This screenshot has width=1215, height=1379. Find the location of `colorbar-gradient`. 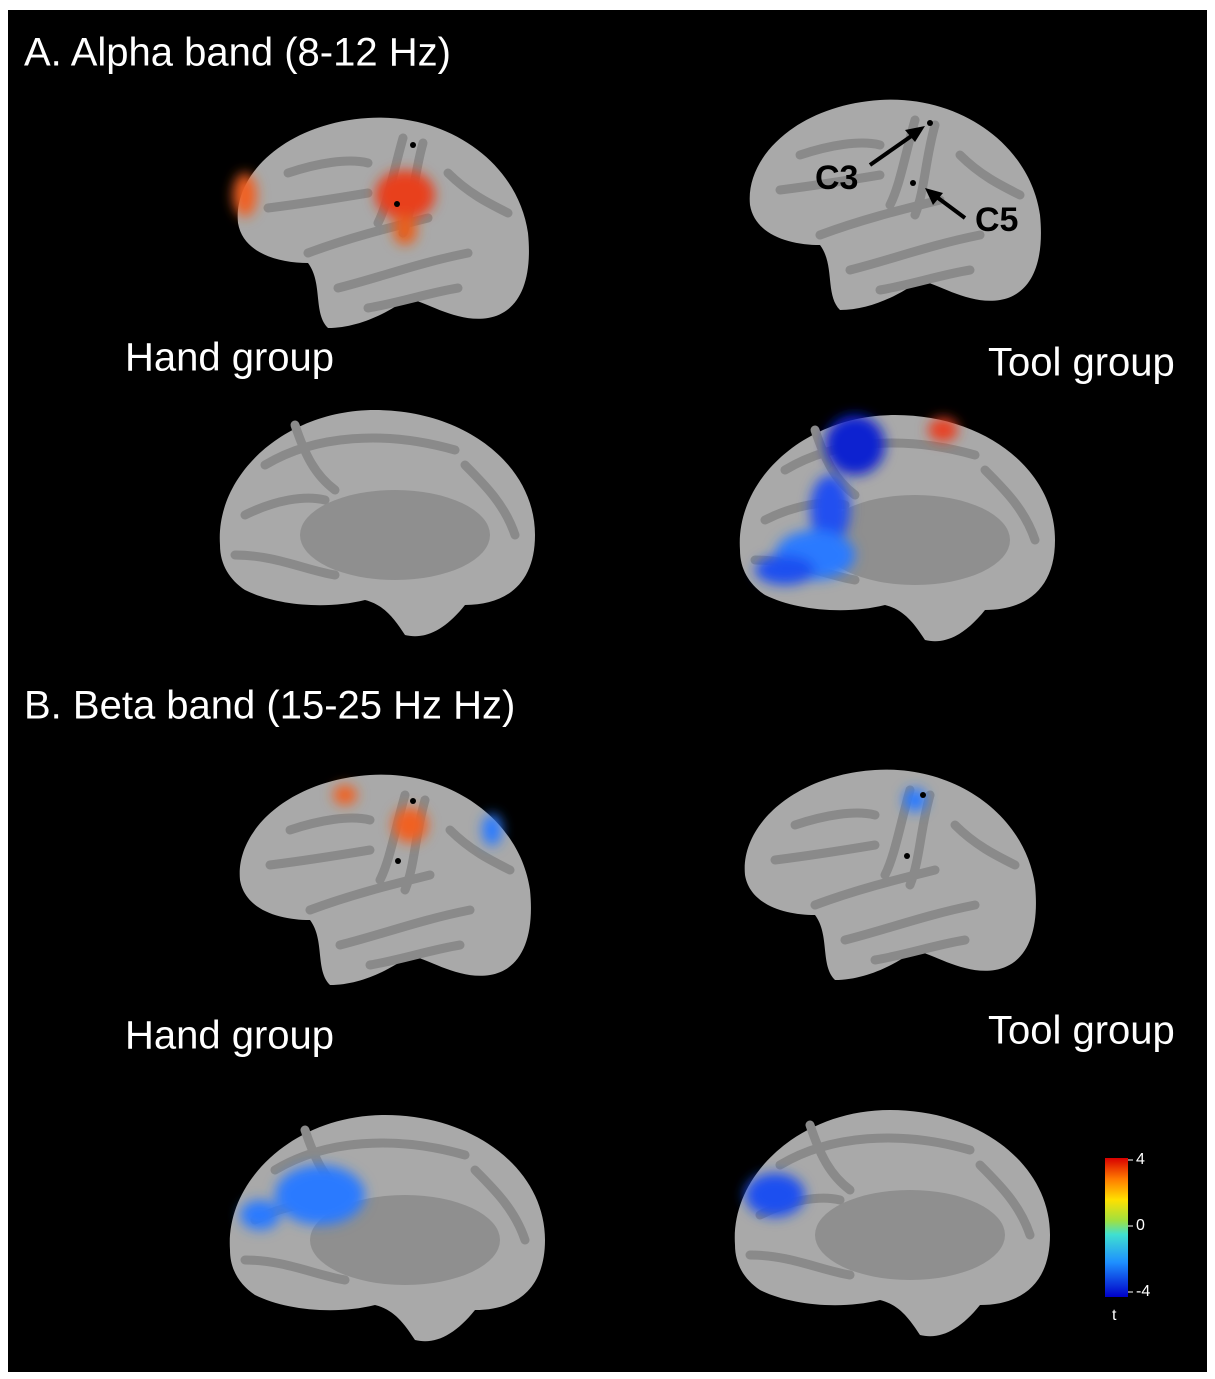

colorbar-gradient is located at coordinates (1116, 1227).